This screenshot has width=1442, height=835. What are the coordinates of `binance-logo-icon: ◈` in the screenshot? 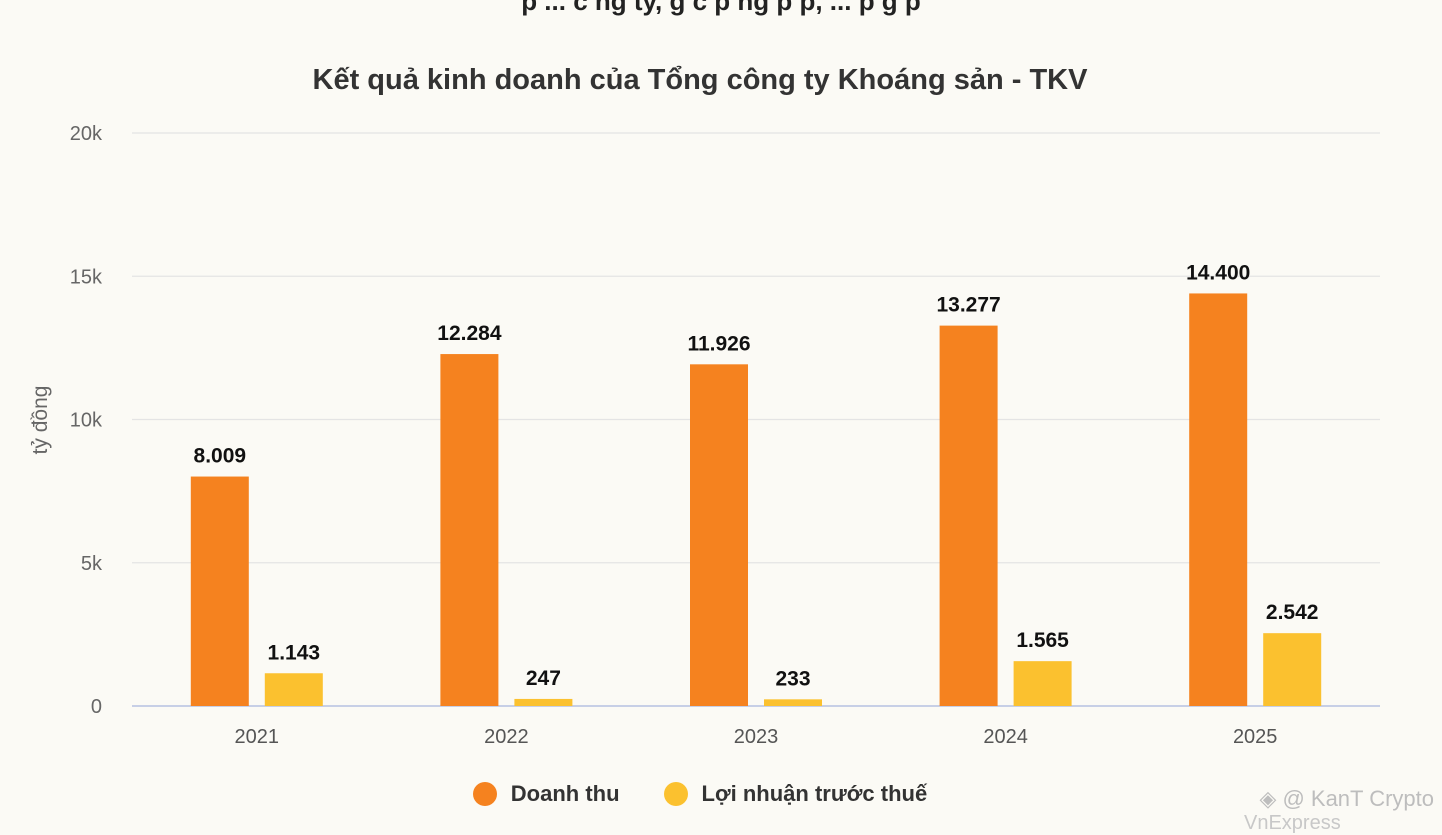 It's located at (1268, 798).